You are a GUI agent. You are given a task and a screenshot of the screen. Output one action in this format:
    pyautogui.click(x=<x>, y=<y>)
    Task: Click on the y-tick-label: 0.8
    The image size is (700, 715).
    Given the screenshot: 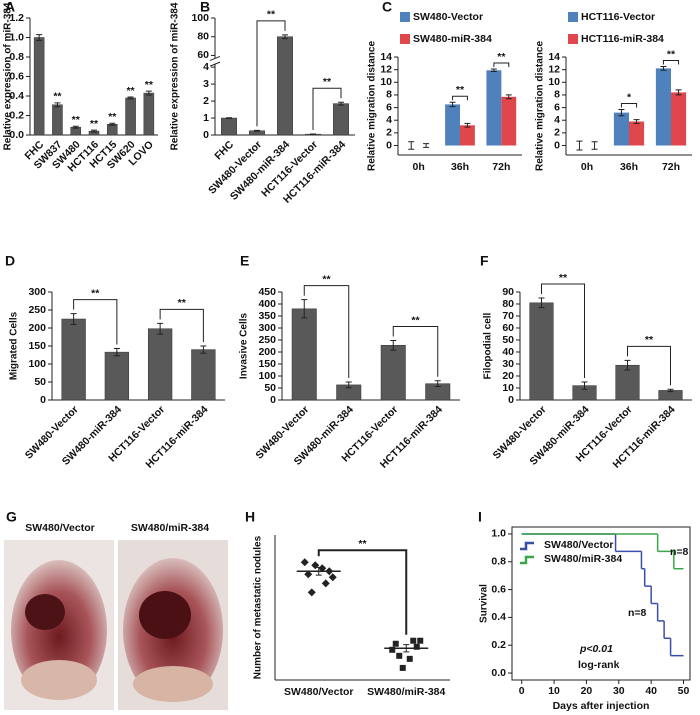 What is the action you would take?
    pyautogui.click(x=498, y=562)
    